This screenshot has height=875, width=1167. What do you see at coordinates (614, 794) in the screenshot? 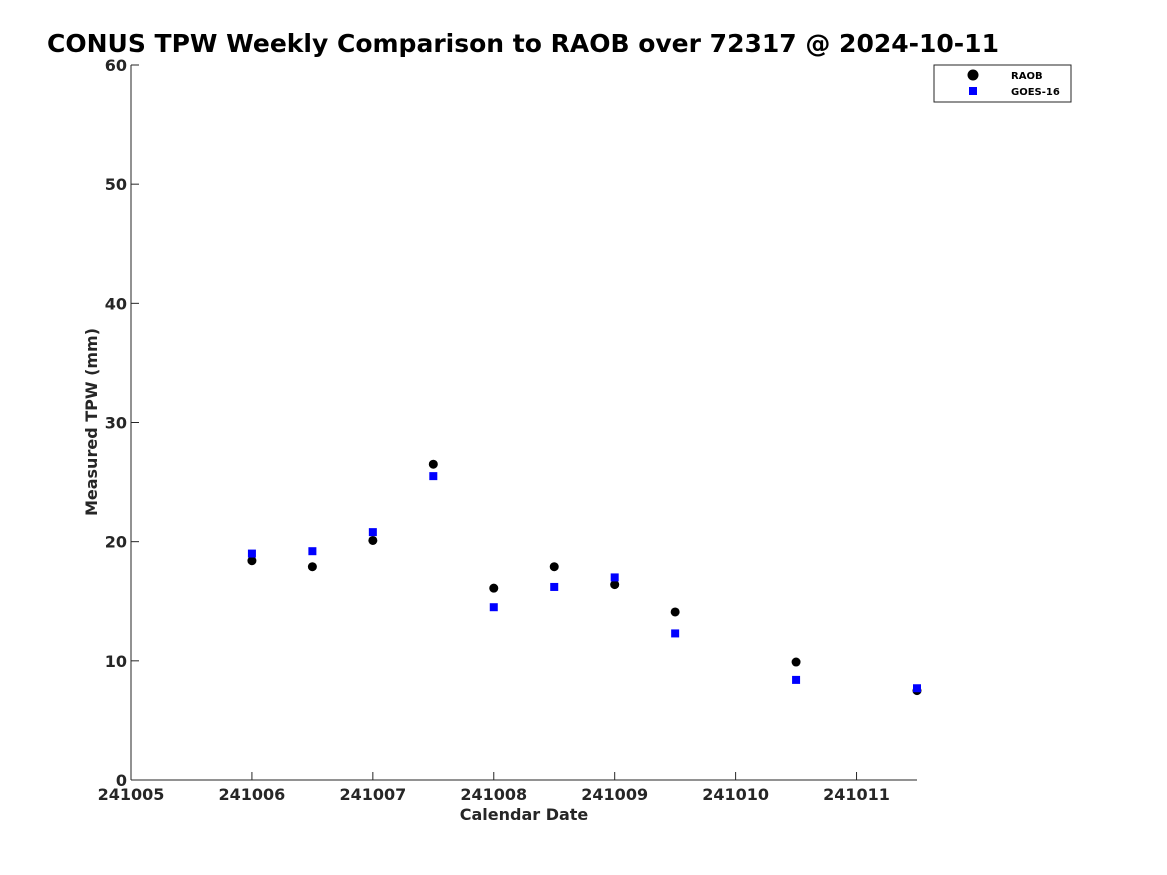
I see `x-tick-label: 241009` at bounding box center [614, 794].